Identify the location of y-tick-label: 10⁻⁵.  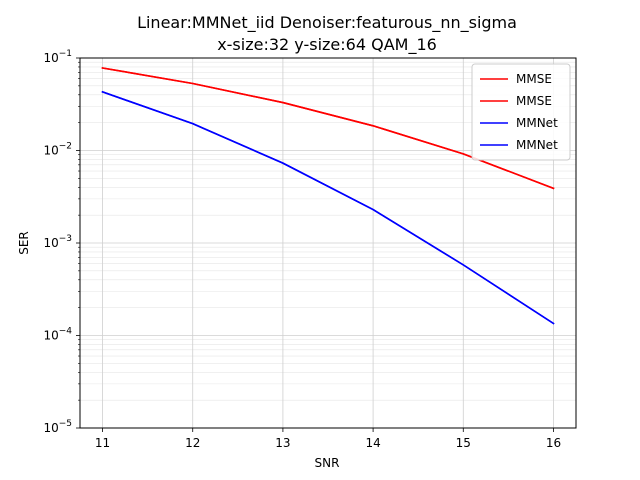
(57, 427).